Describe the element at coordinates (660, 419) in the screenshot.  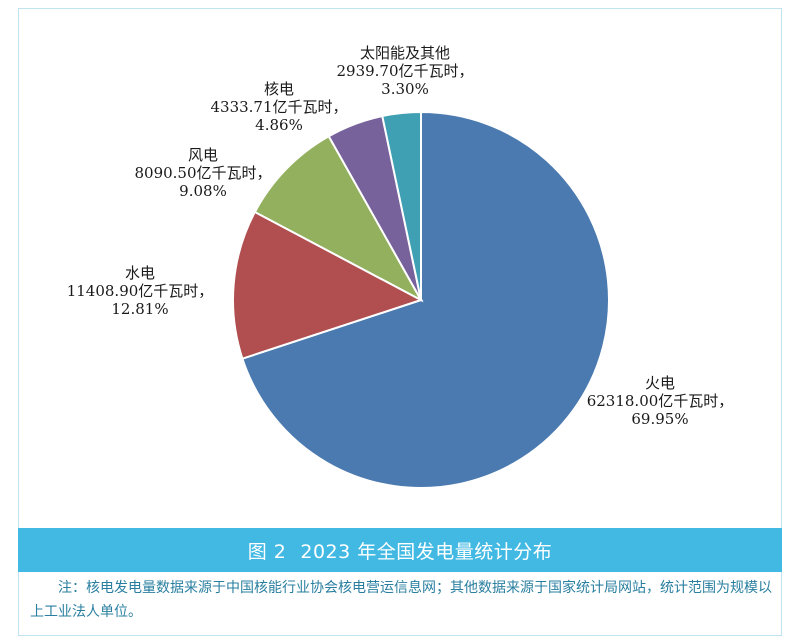
I see `slice-percent: 69.95%` at that location.